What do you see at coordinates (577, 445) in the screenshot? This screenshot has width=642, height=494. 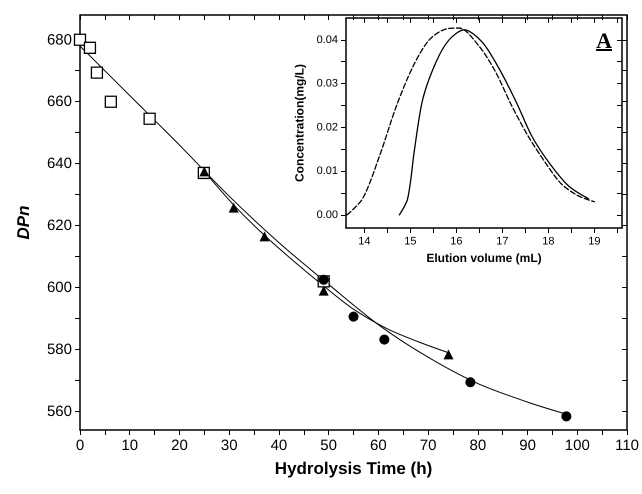 I see `x-tick-label: 100` at bounding box center [577, 445].